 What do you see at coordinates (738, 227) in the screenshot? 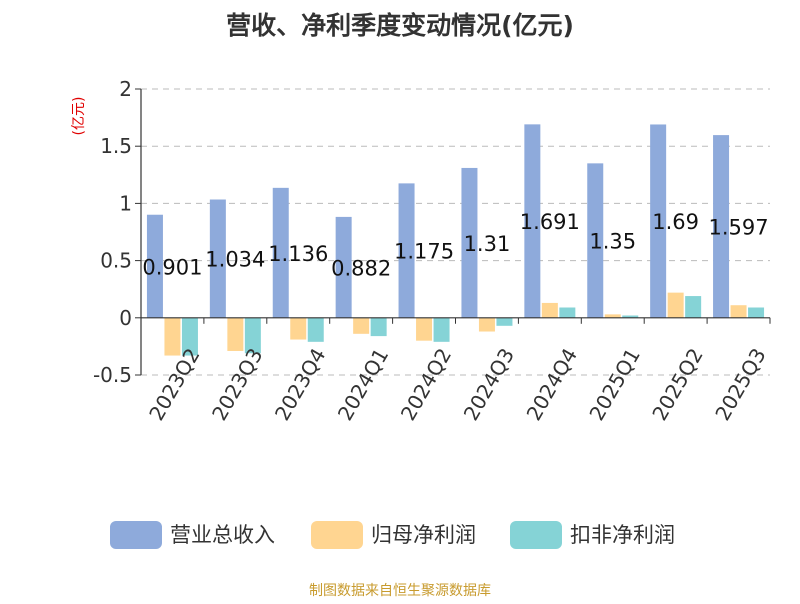
I see `data-label: 1.597` at bounding box center [738, 227].